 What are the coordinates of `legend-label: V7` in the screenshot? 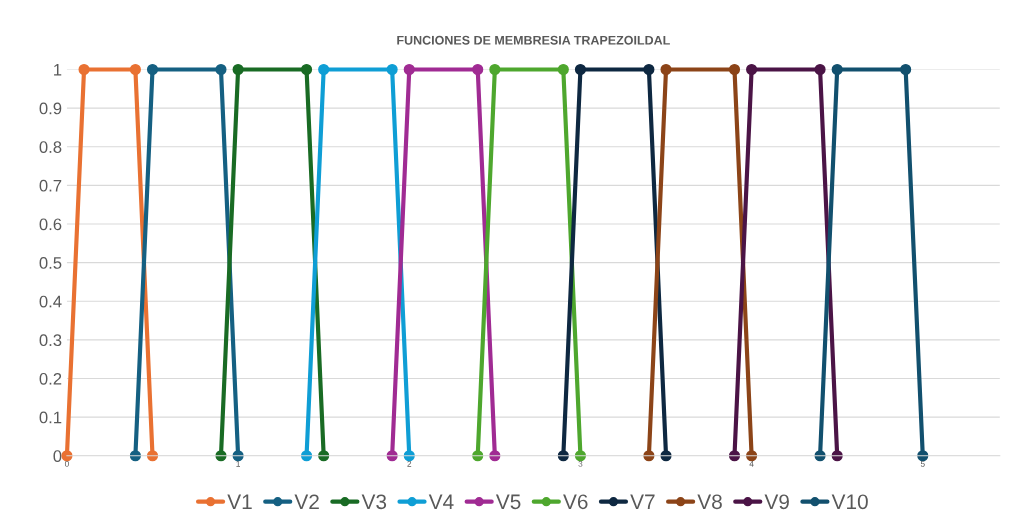 It's located at (642, 501).